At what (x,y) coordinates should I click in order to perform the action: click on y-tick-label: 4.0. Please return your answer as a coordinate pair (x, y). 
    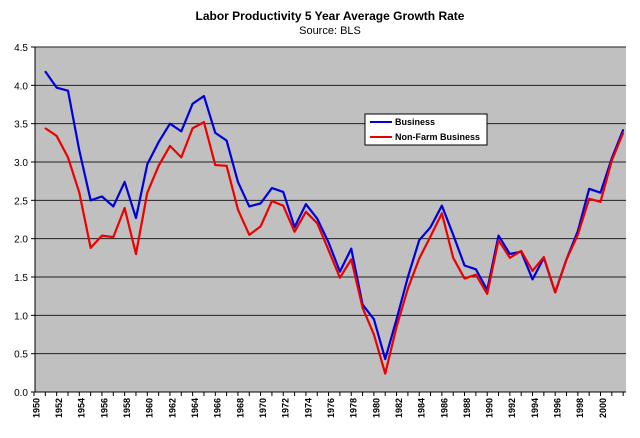
    Looking at the image, I should click on (21, 86).